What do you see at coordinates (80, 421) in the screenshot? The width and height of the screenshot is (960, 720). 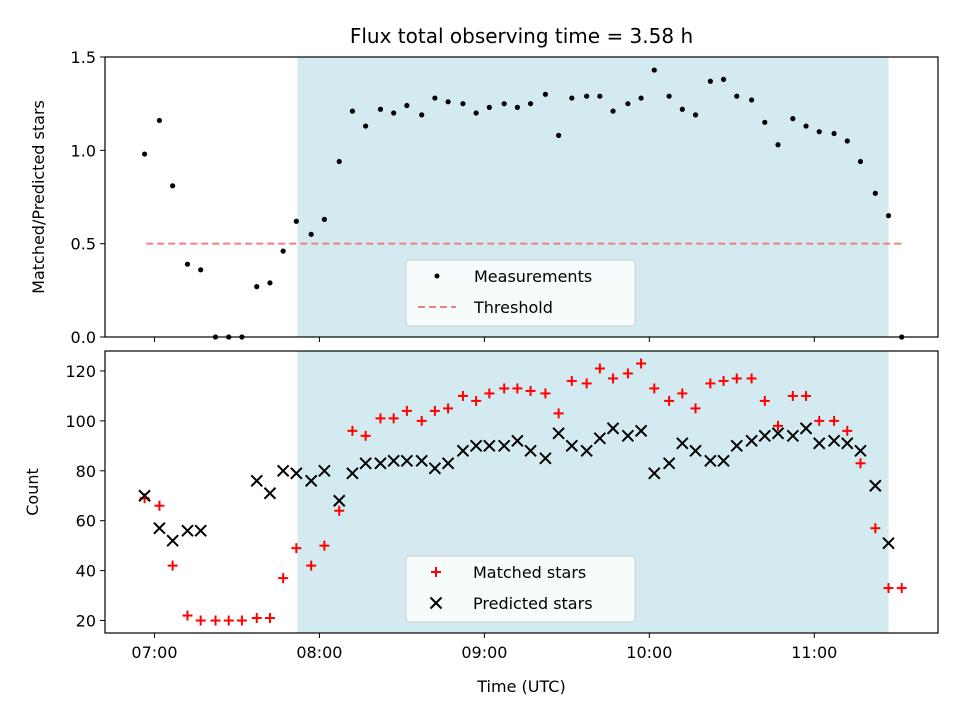 I see `y-tick-label: 100` at bounding box center [80, 421].